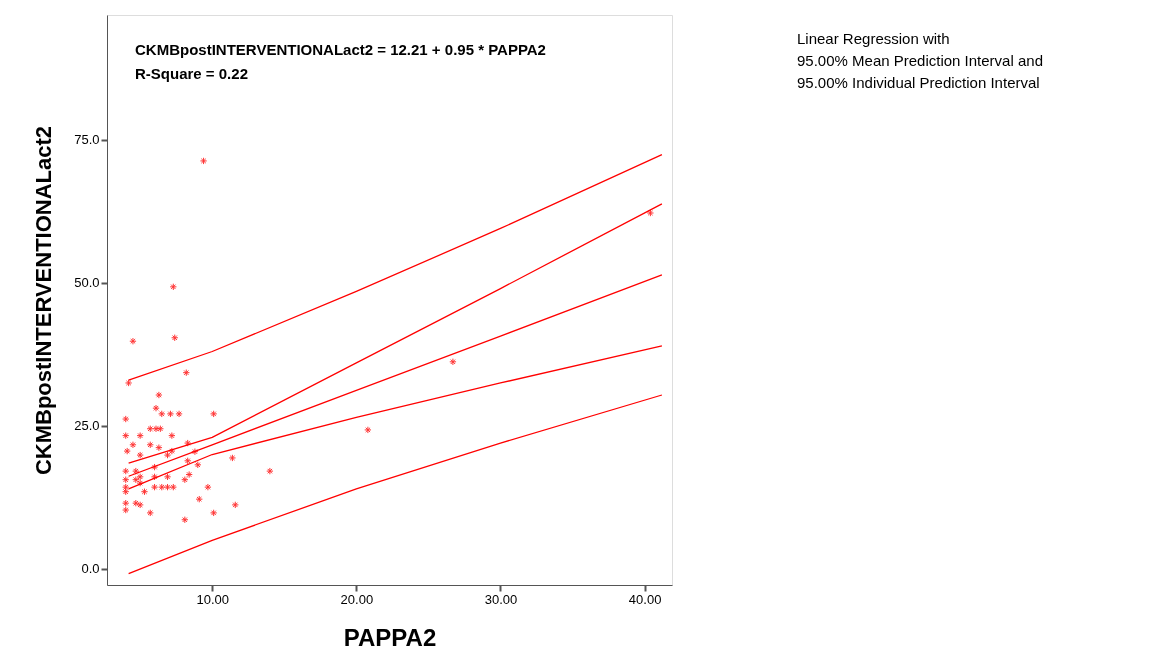 The height and width of the screenshot is (666, 1149). What do you see at coordinates (44, 300) in the screenshot?
I see `y-axis-title: CKMBpostINTERVENTIONALact2` at bounding box center [44, 300].